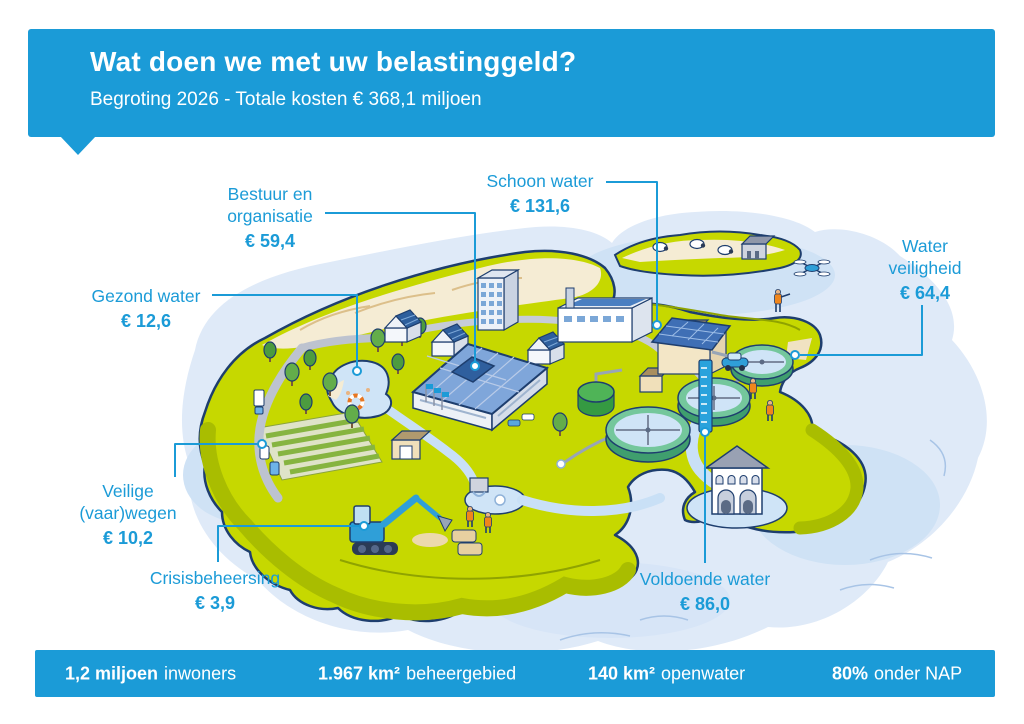 The width and height of the screenshot is (1024, 724). Describe the element at coordinates (437, 397) in the screenshot. I see `flags-icon` at that location.